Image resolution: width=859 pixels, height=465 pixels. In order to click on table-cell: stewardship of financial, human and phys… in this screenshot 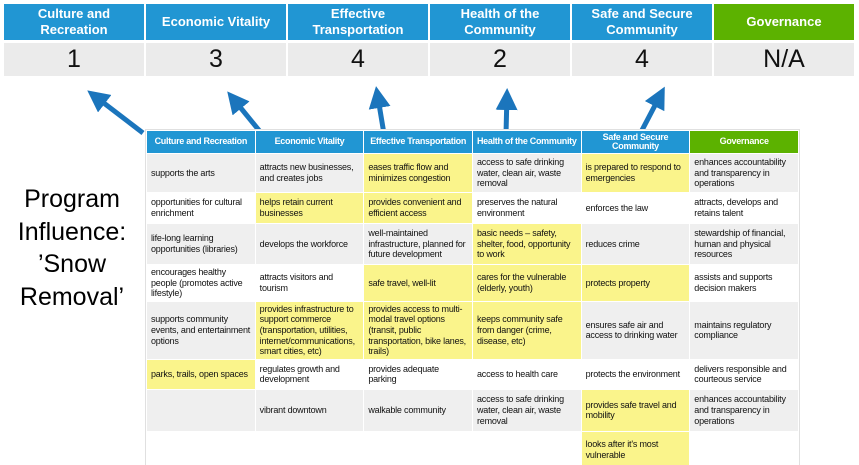, I will do `click(744, 244)`.